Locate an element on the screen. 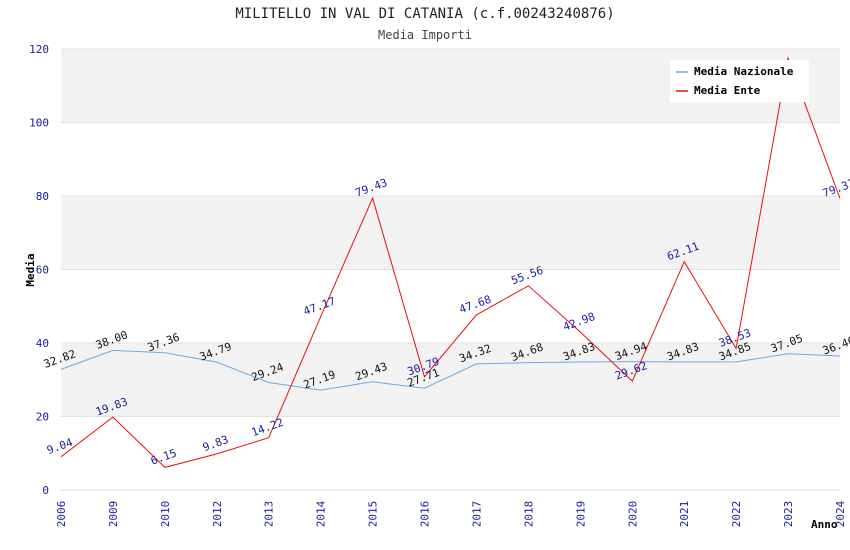 The width and height of the screenshot is (850, 550). legend-box is located at coordinates (739, 81).